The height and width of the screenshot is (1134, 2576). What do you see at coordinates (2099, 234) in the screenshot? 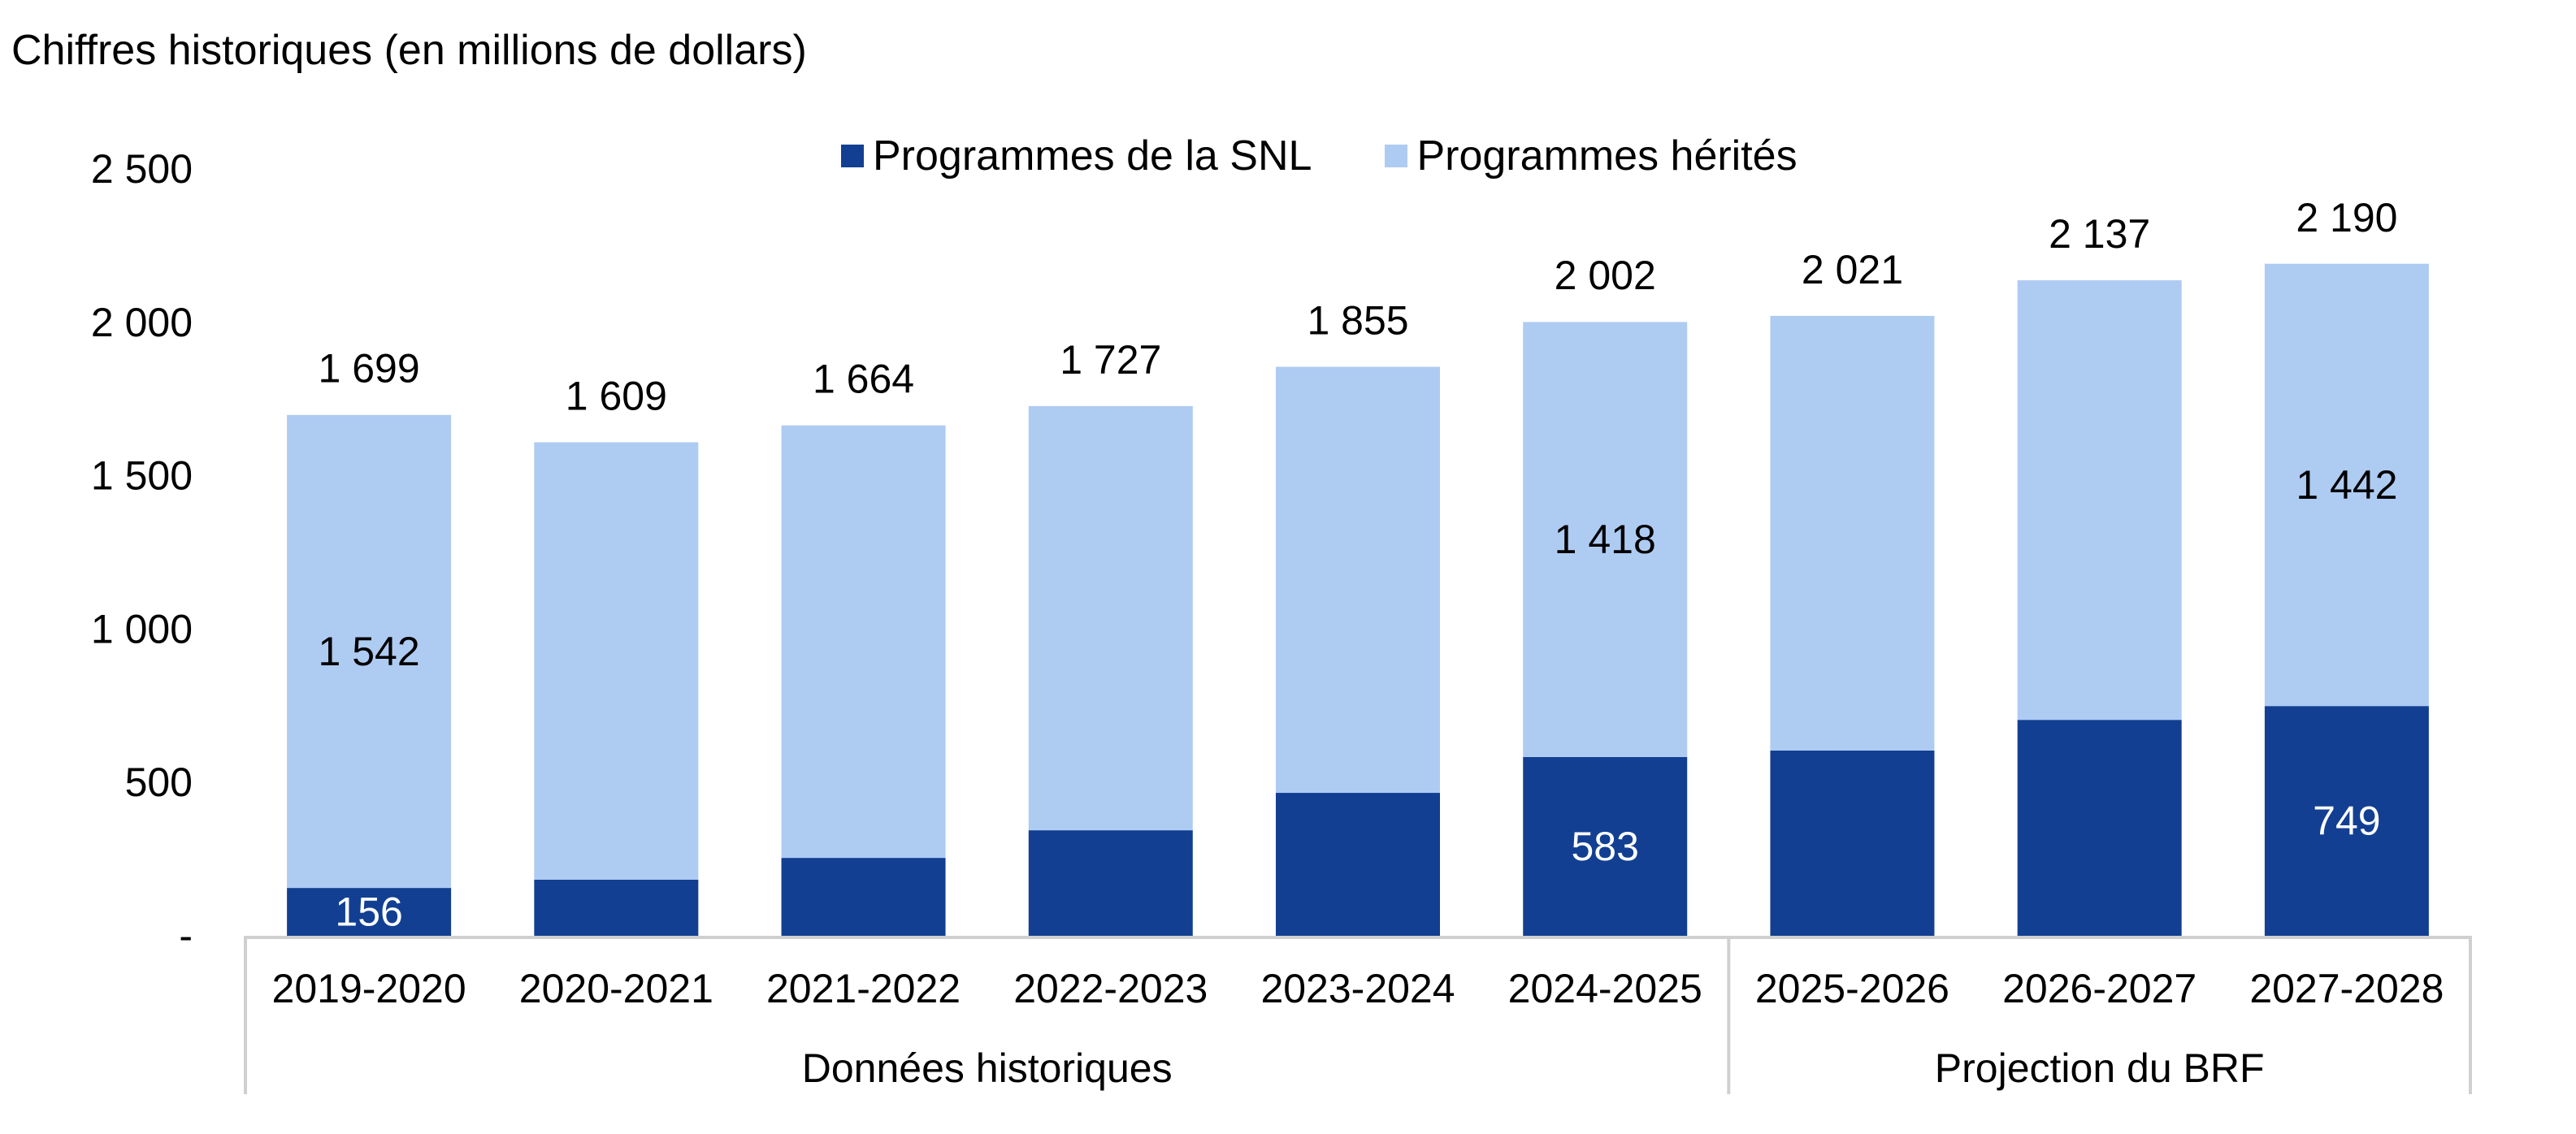
I see `total-value-label: 2 137` at bounding box center [2099, 234].